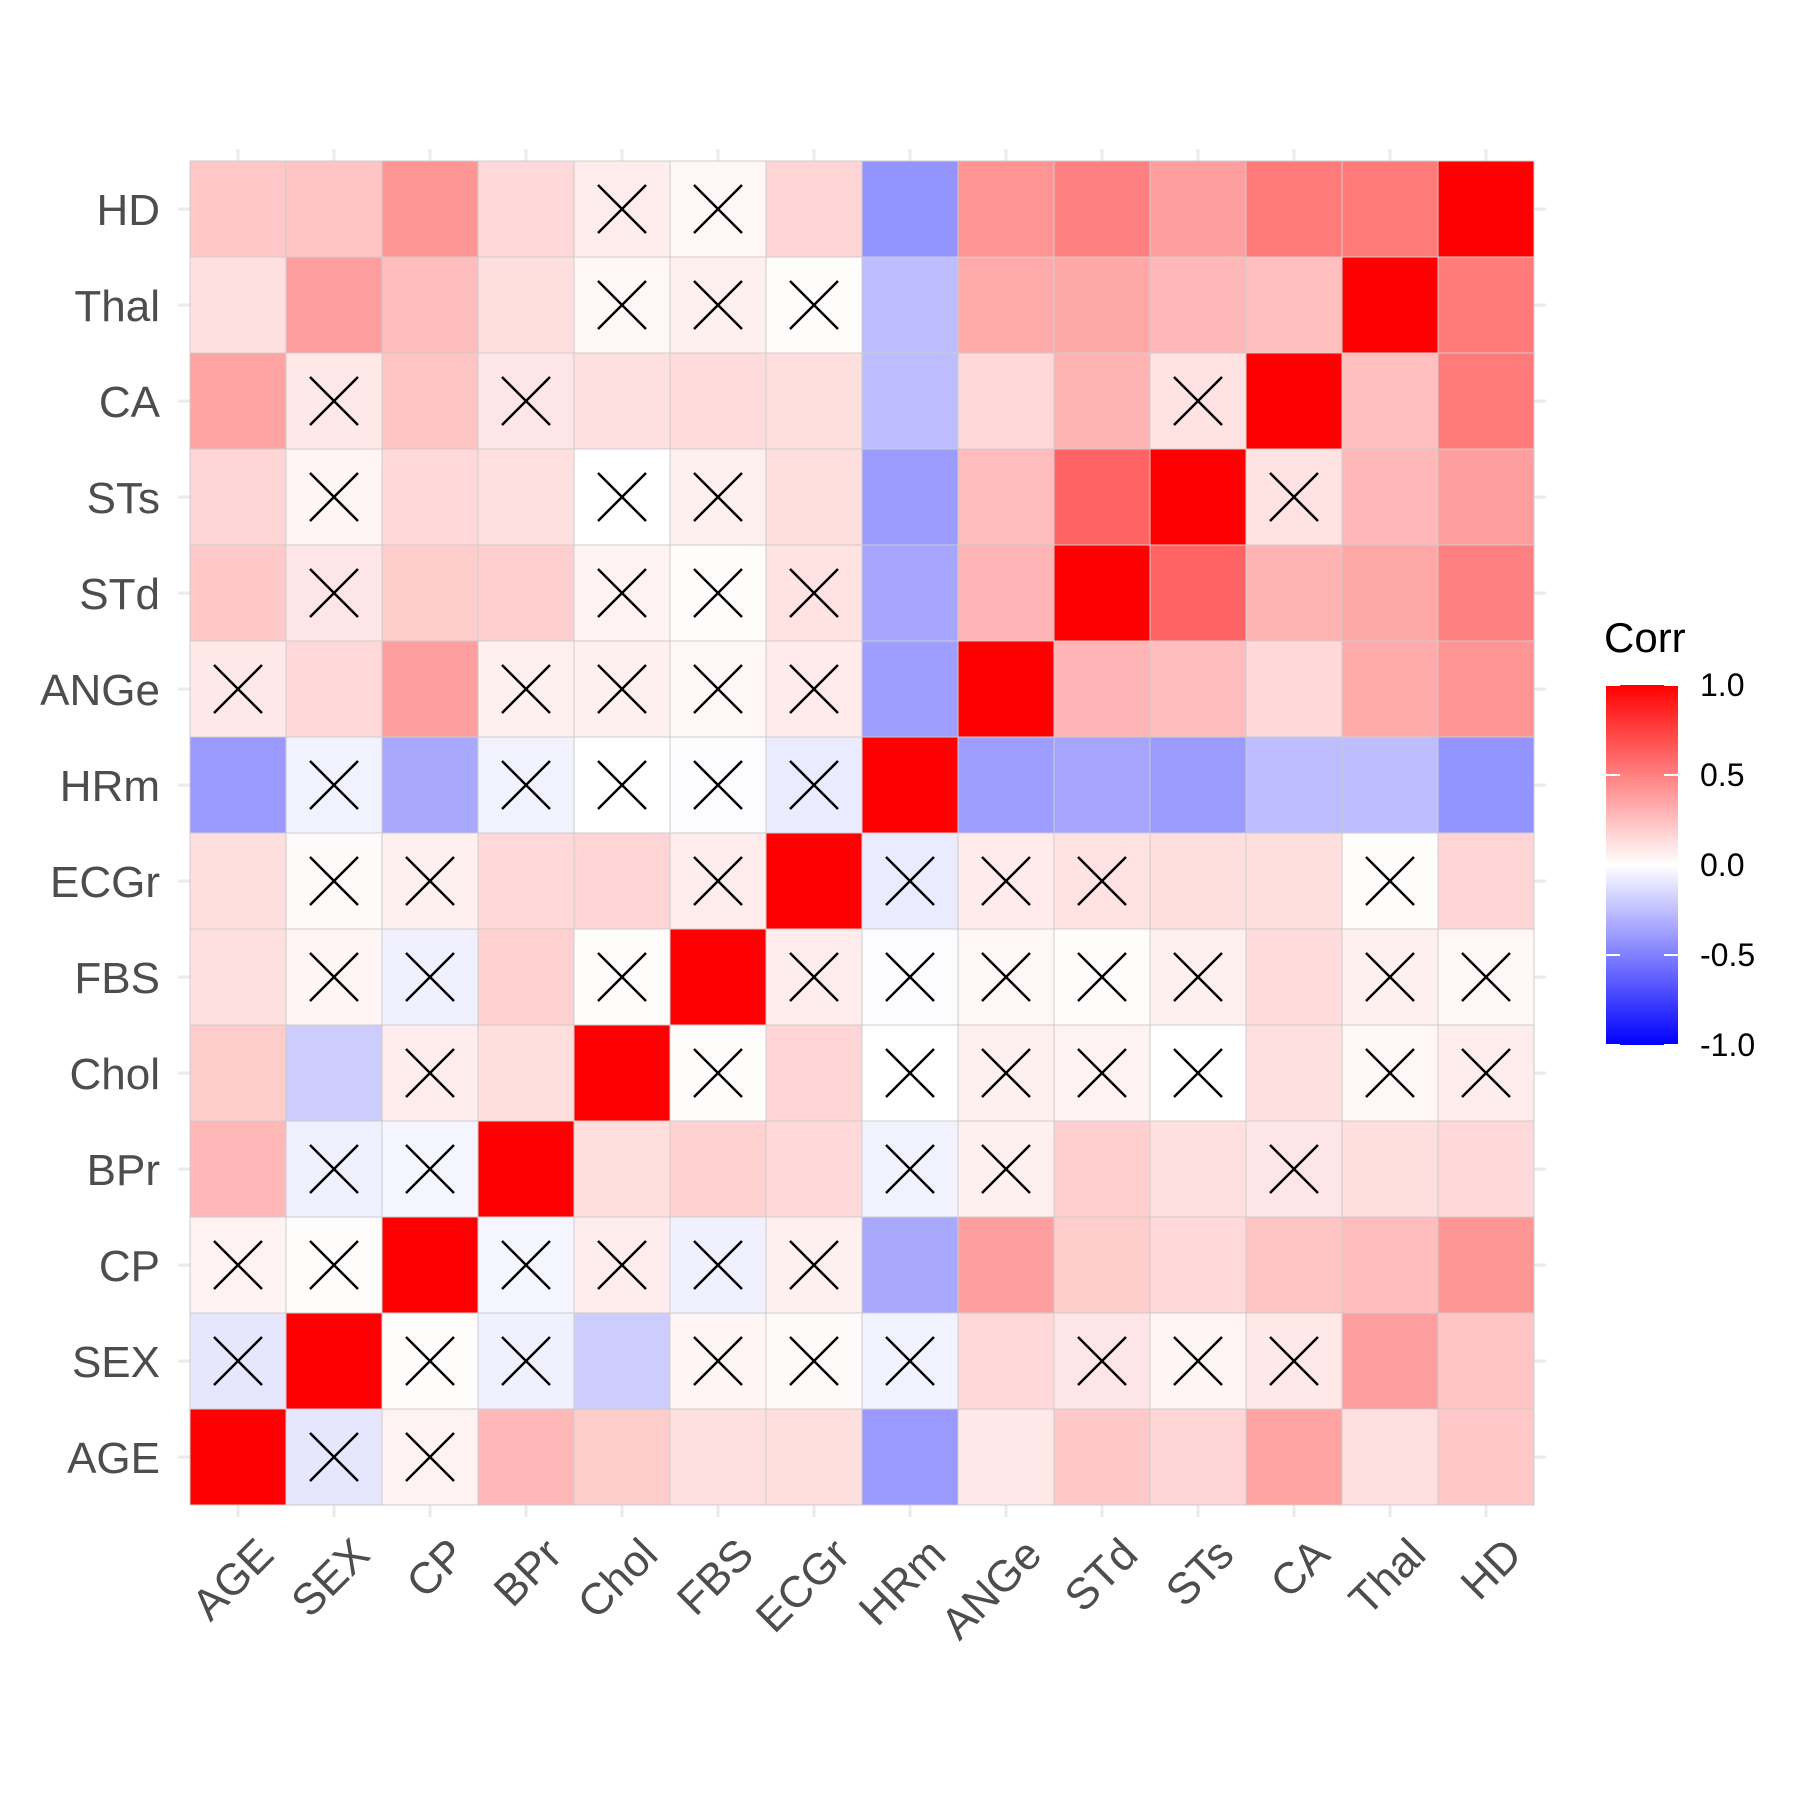 This screenshot has height=1800, width=1800. I want to click on heatmap-cell-BPr-FBS, so click(718, 1169).